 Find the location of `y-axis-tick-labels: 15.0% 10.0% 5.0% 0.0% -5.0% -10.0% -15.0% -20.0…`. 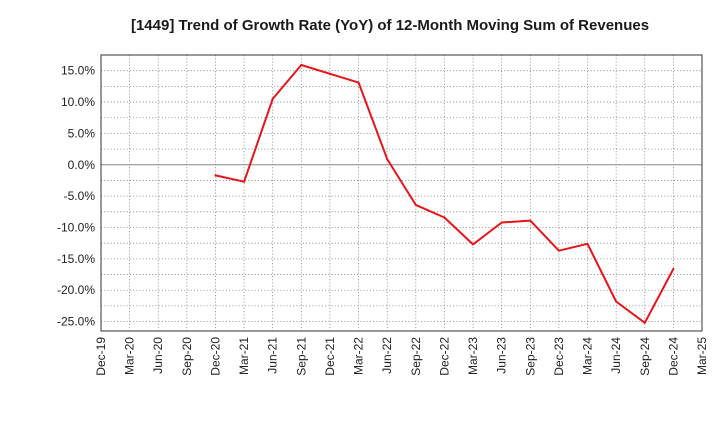

y-axis-tick-labels: 15.0% 10.0% 5.0% 0.0% -5.0% -10.0% -15.0% -20.0… is located at coordinates (76, 196).